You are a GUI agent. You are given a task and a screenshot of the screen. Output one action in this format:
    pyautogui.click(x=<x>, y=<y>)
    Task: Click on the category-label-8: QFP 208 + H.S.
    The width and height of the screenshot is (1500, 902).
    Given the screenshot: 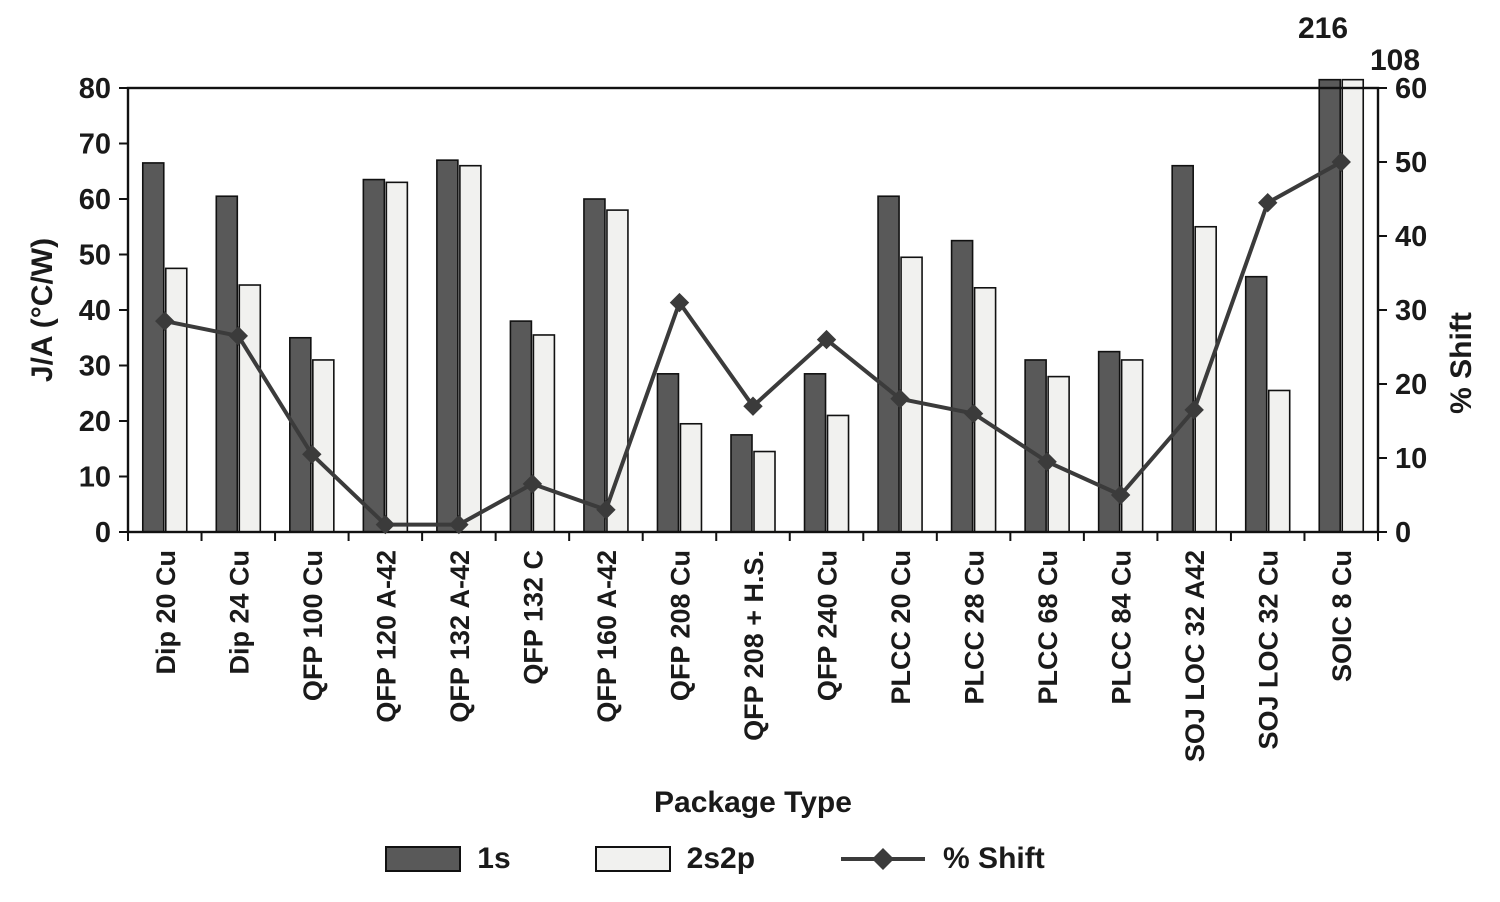 What is the action you would take?
    pyautogui.click(x=754, y=645)
    